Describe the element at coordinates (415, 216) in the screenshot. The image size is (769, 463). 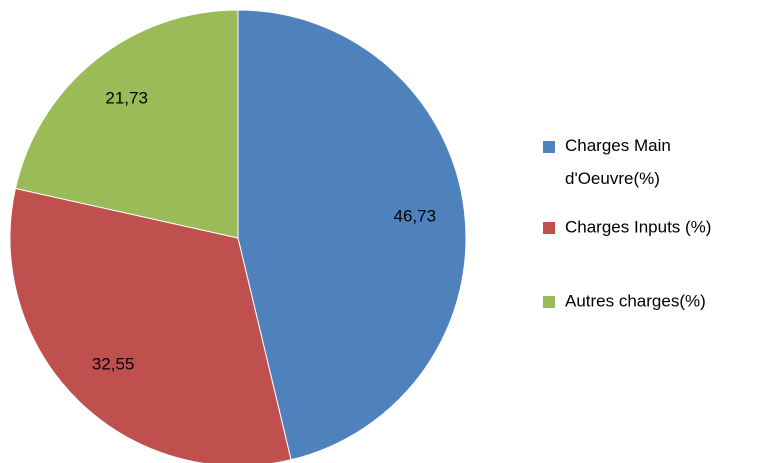
I see `data-label: 46,73` at that location.